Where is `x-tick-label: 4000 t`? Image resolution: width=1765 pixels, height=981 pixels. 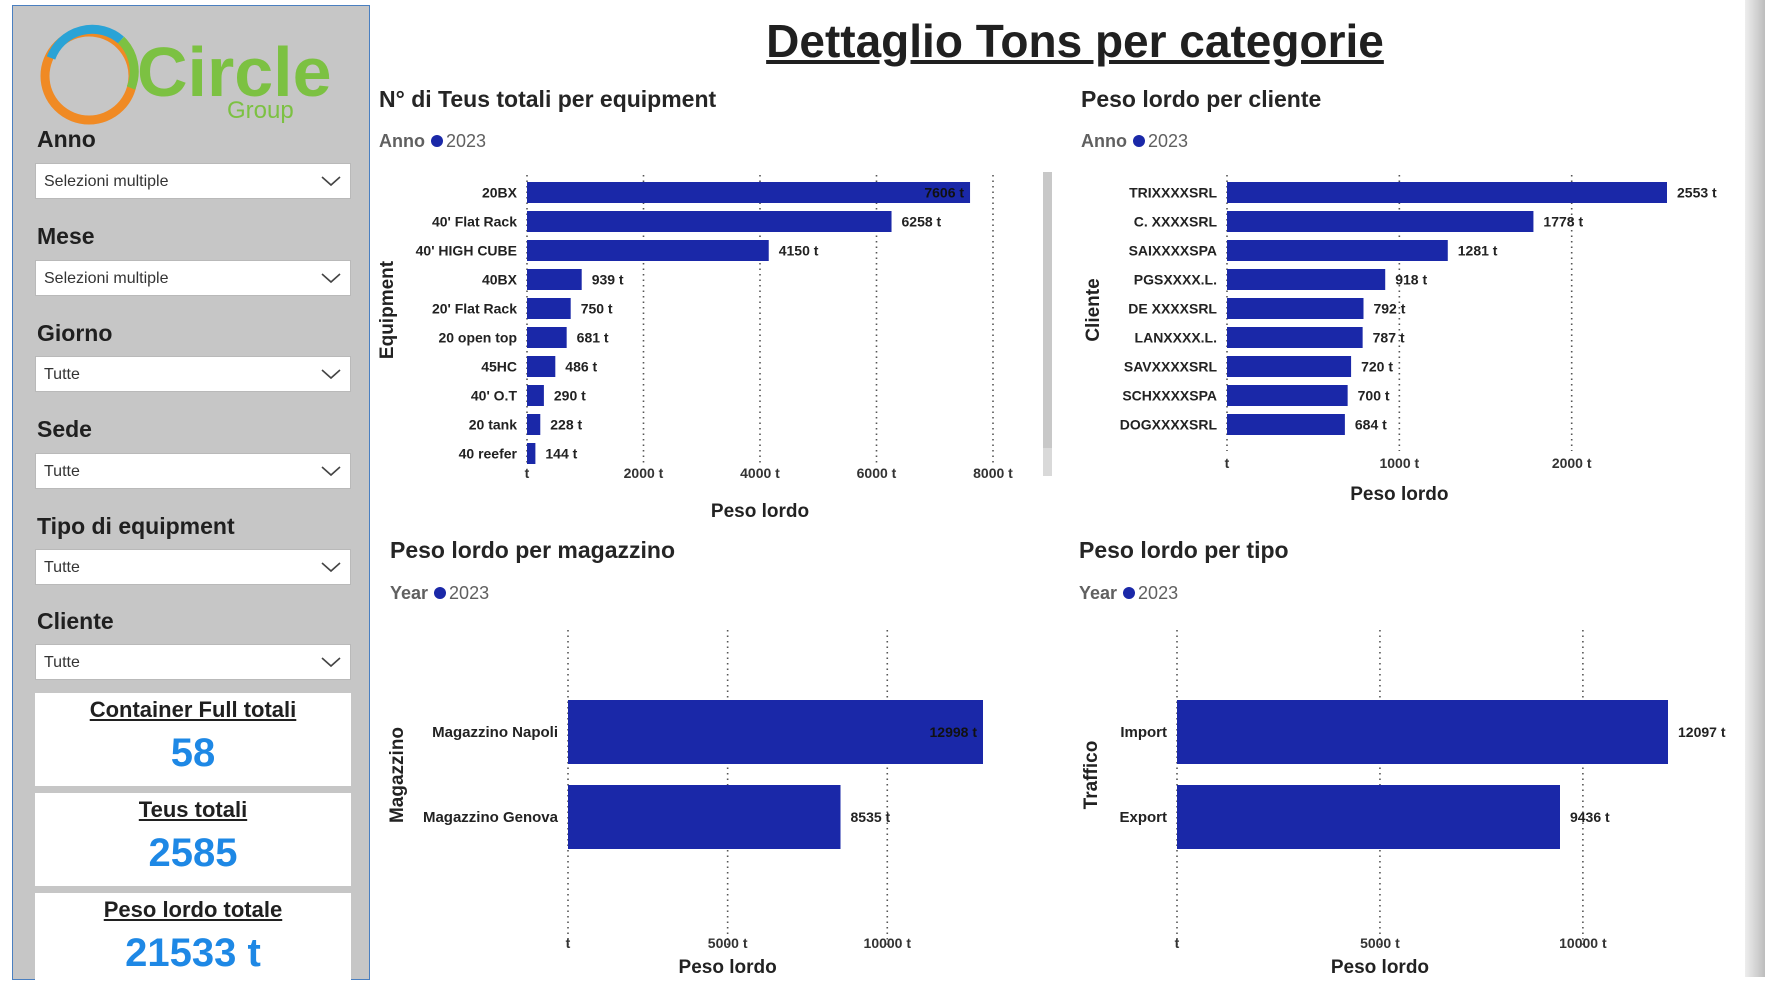
x-tick-label: 4000 t is located at coordinates (760, 473).